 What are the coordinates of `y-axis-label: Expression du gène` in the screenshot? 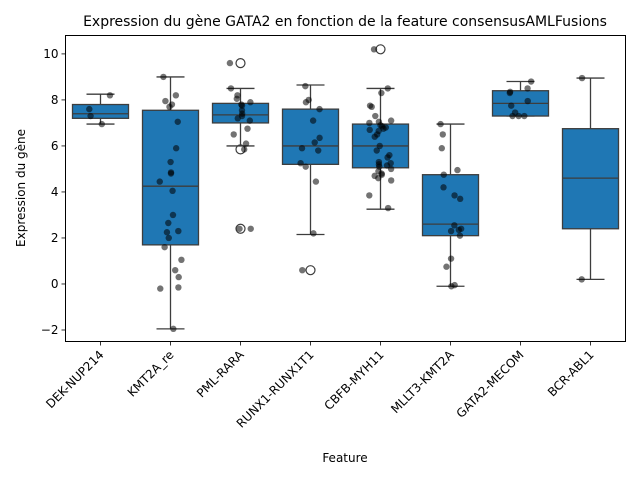 It's located at (21, 188).